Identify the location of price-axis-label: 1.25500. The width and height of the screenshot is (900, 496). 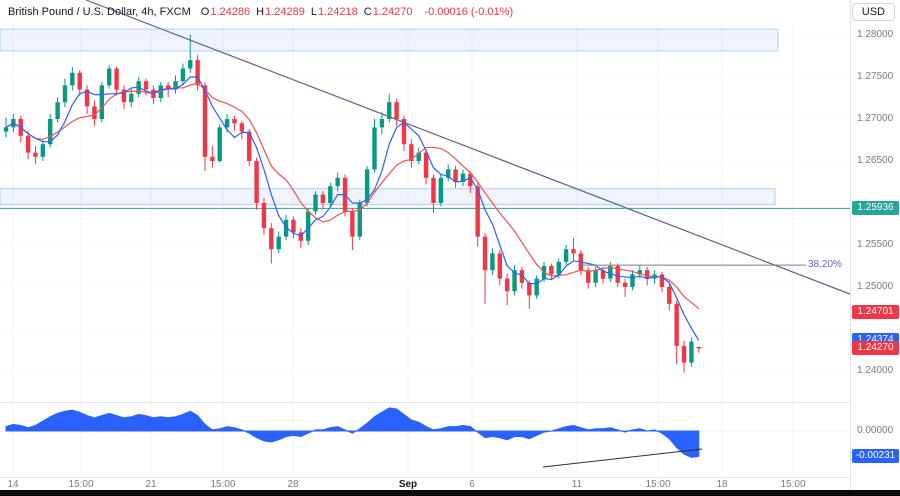
(875, 244).